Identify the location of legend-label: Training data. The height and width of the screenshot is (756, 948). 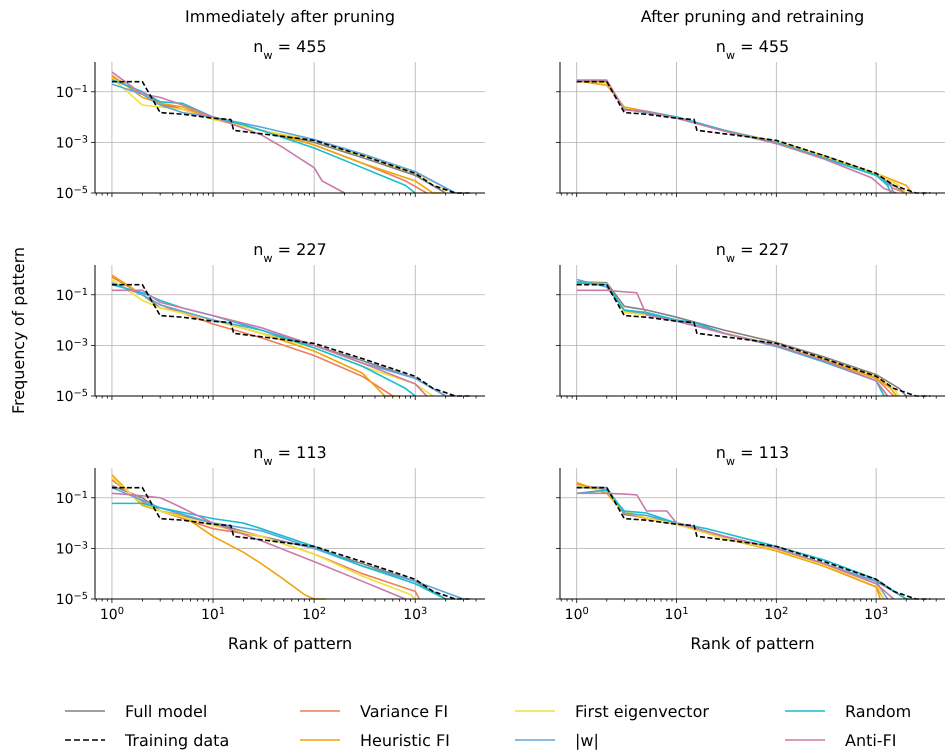
(177, 740).